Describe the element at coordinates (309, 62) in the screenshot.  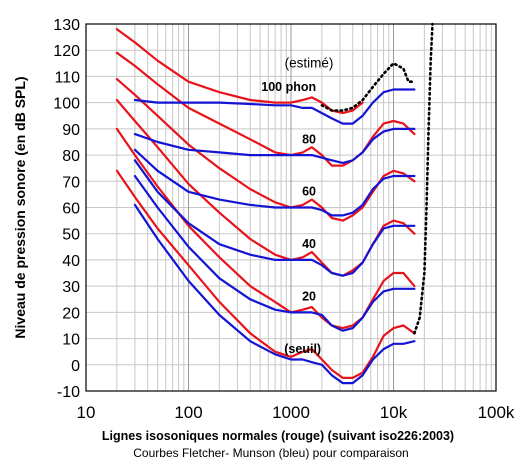
I see `curve-annotation: (estimé)` at that location.